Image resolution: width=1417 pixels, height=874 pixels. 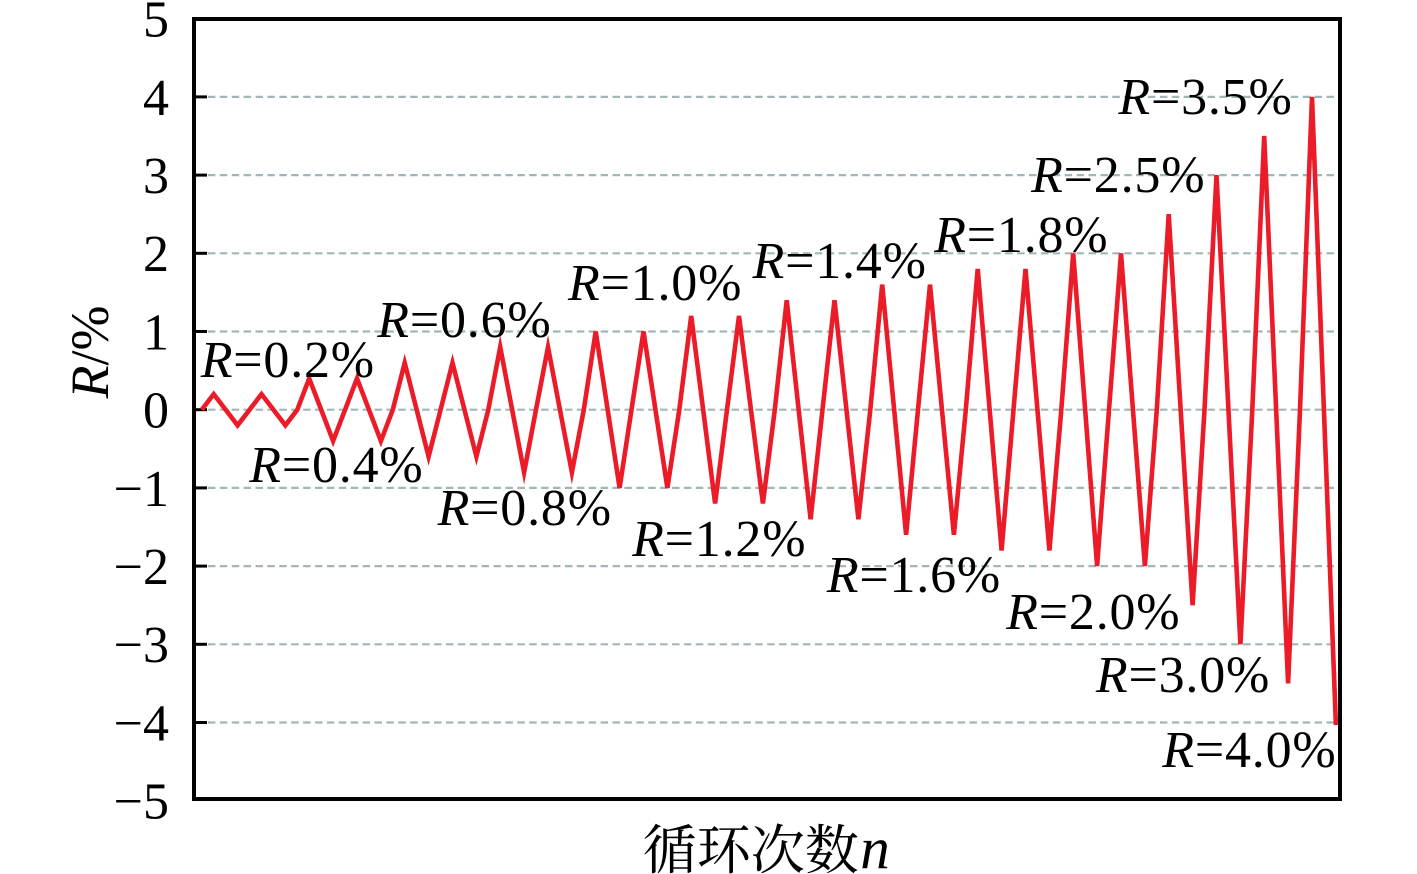 What do you see at coordinates (156, 411) in the screenshot?
I see `svg-text: 0` at bounding box center [156, 411].